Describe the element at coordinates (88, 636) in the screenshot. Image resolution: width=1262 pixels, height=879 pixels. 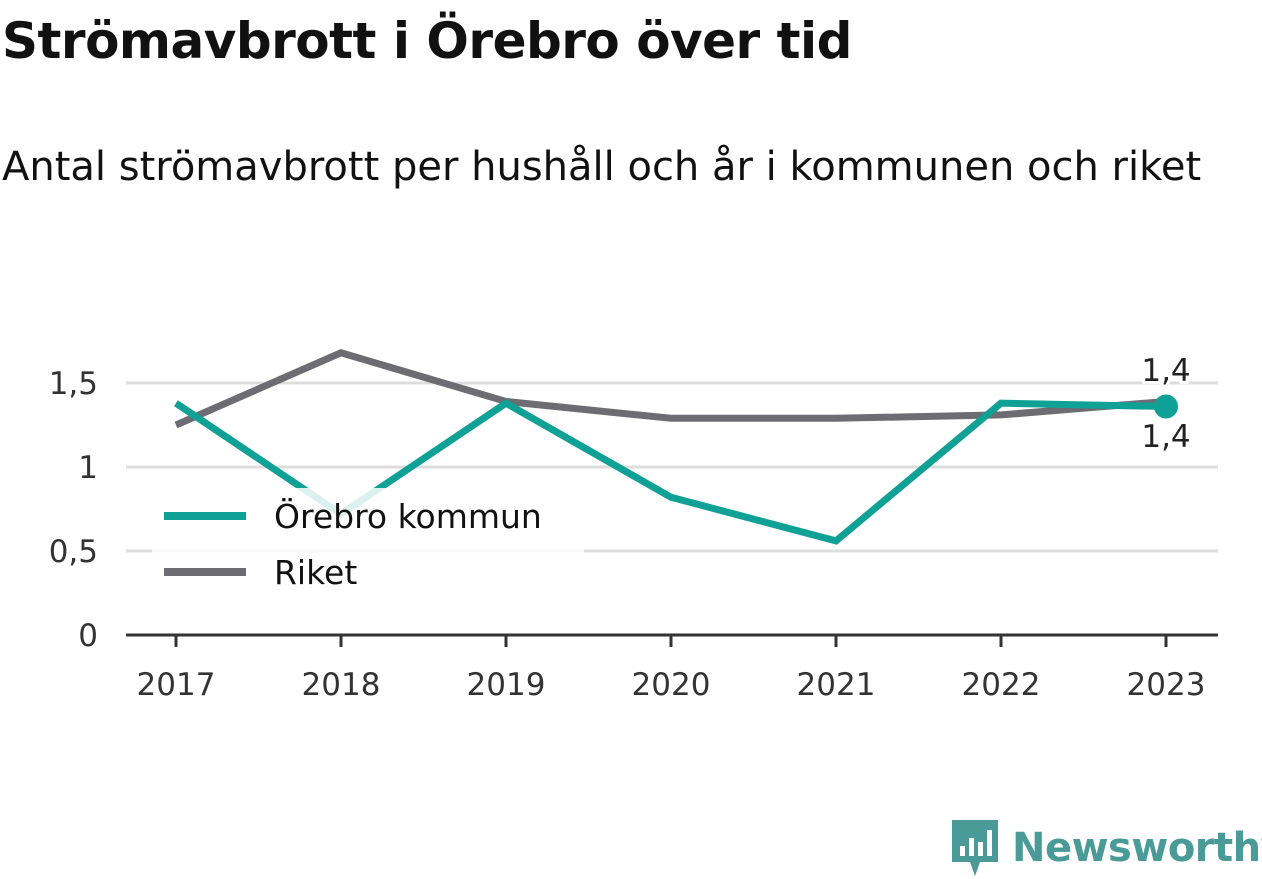
I see `y-tick-label: 0` at that location.